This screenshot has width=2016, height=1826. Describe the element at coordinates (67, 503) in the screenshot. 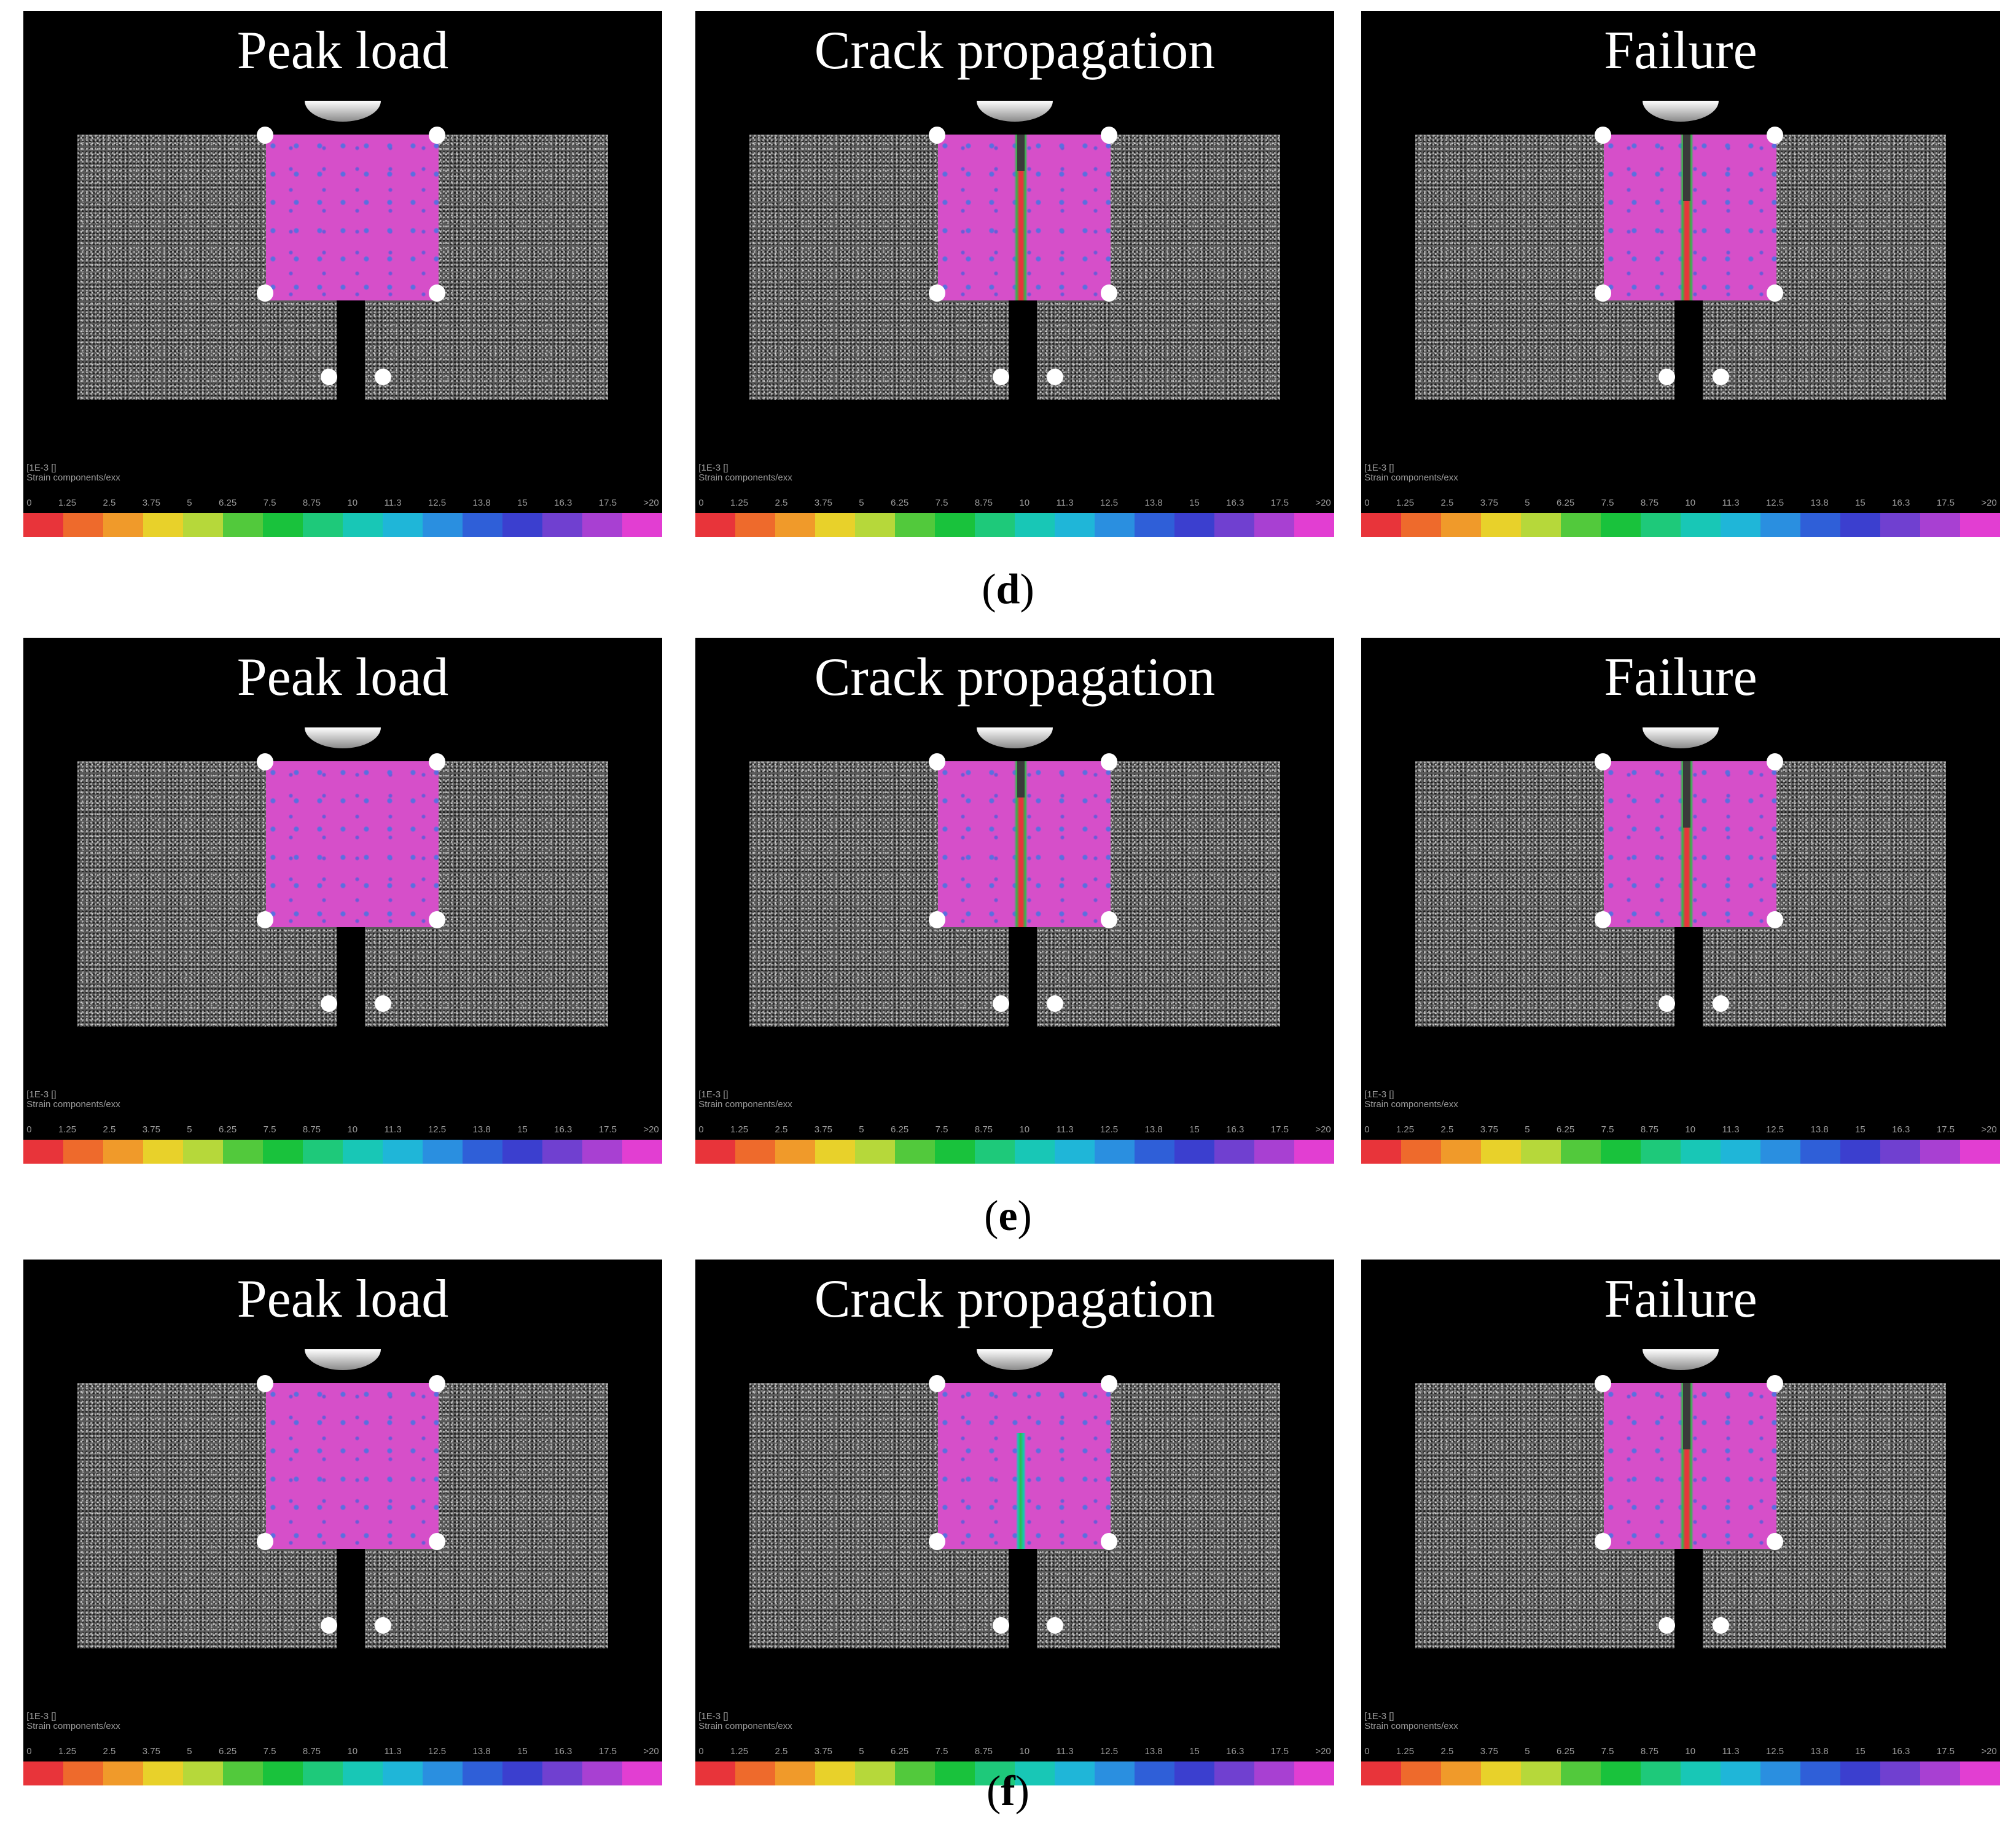

I see `legend-tick-label: 1.25` at that location.